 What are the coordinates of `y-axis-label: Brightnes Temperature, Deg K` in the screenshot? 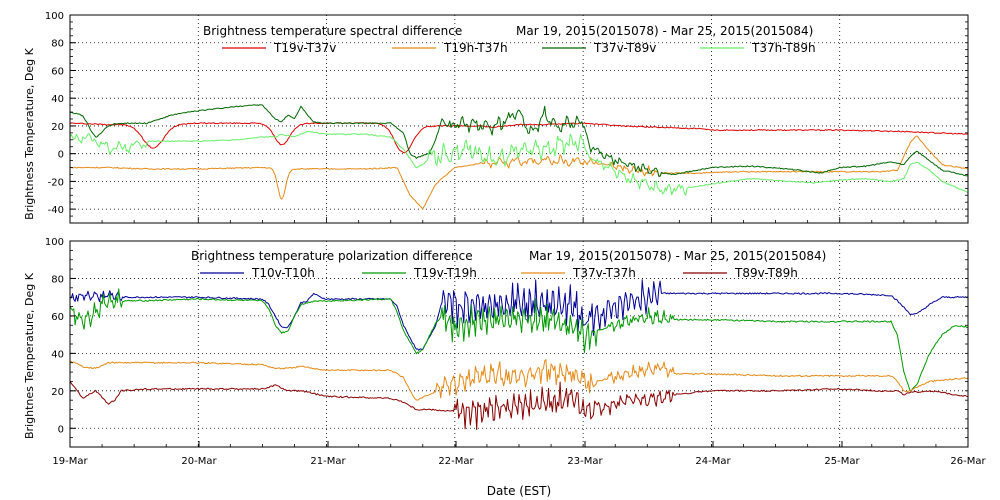 It's located at (29, 355).